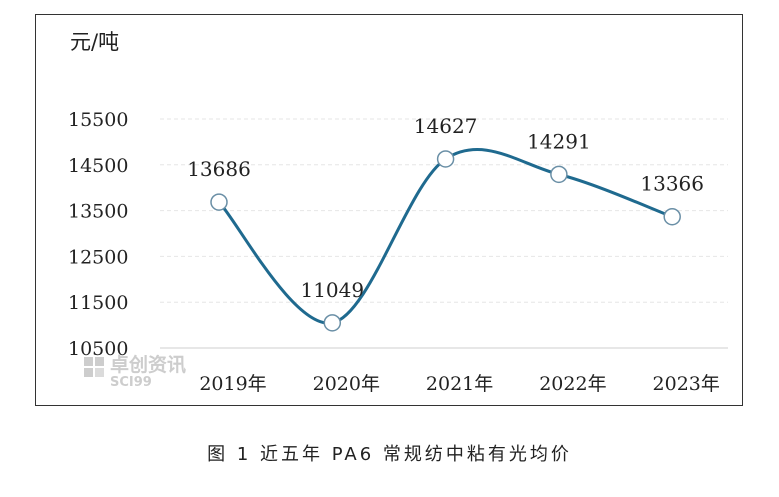 This screenshot has width=779, height=497. What do you see at coordinates (332, 290) in the screenshot?
I see `data-label: 11049` at bounding box center [332, 290].